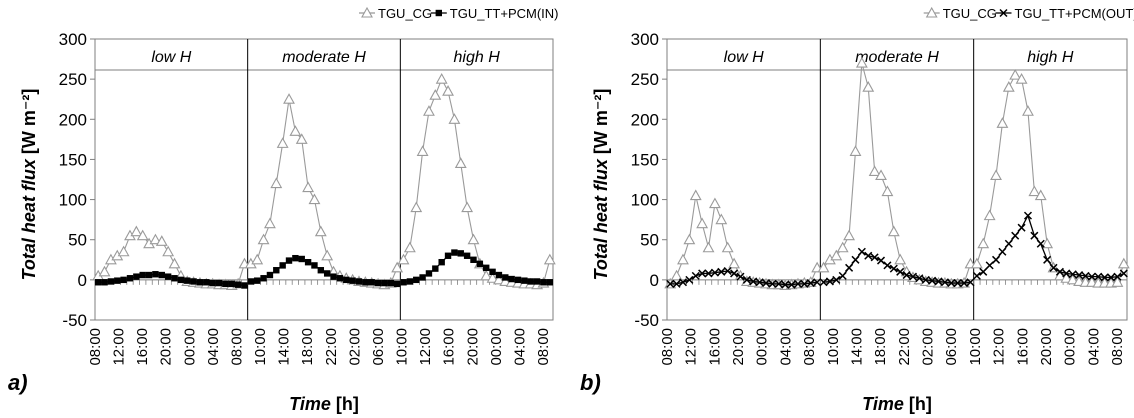 The width and height of the screenshot is (1134, 418). I want to click on series-line-cg, so click(477, 181).